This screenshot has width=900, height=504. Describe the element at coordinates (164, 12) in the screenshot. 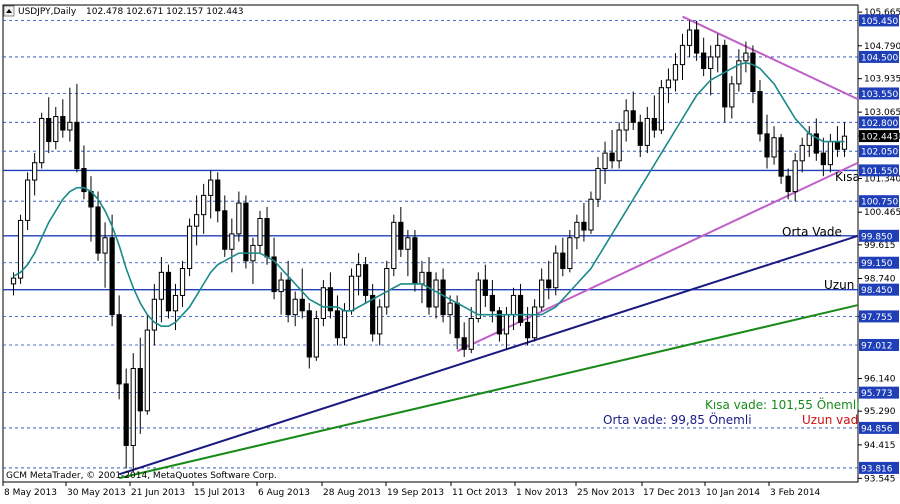

I see `chart-ohlc: 102.478 102.671 102.157 102.443` at that location.